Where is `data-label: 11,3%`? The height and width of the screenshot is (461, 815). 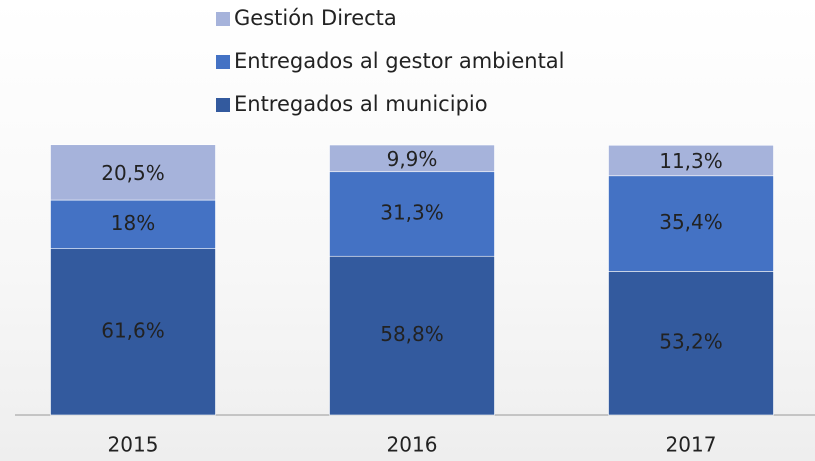
data-label: 11,3% is located at coordinates (691, 161).